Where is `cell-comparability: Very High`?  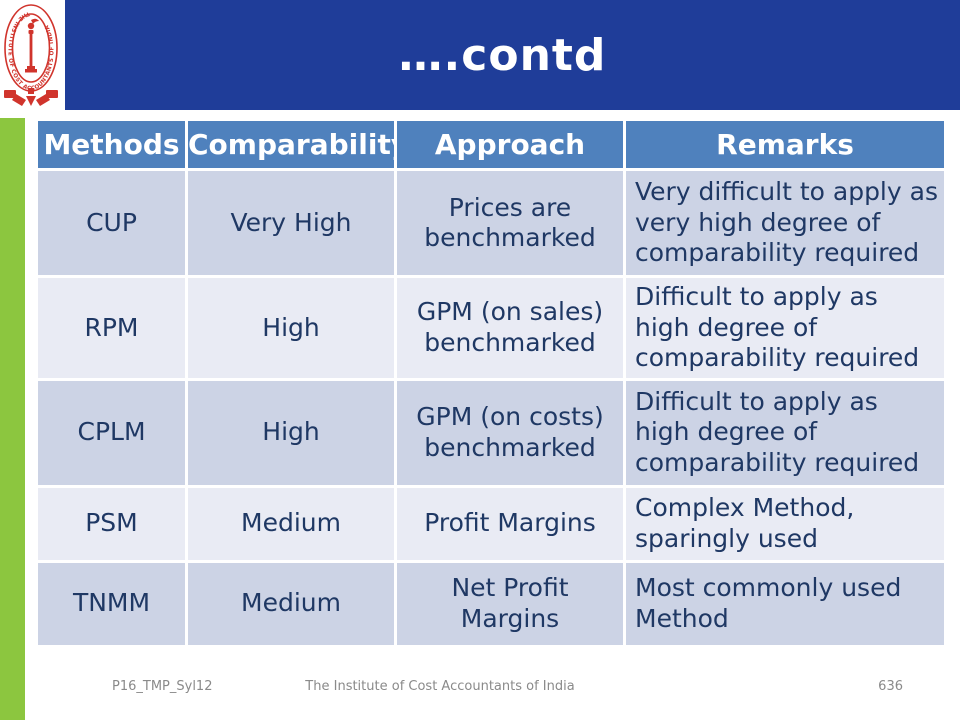
cell-comparability: Very High is located at coordinates (291, 223).